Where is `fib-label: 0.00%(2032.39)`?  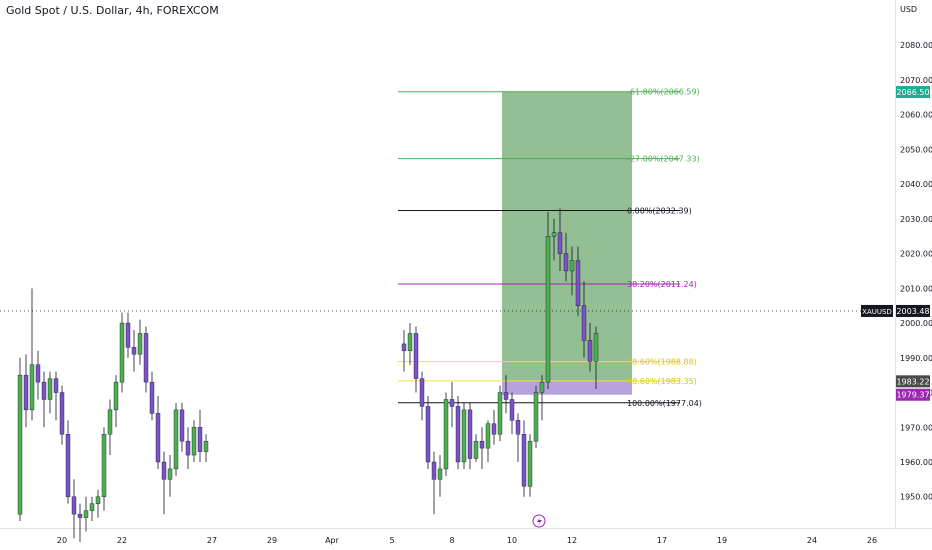
fib-label: 0.00%(2032.39) is located at coordinates (659, 211).